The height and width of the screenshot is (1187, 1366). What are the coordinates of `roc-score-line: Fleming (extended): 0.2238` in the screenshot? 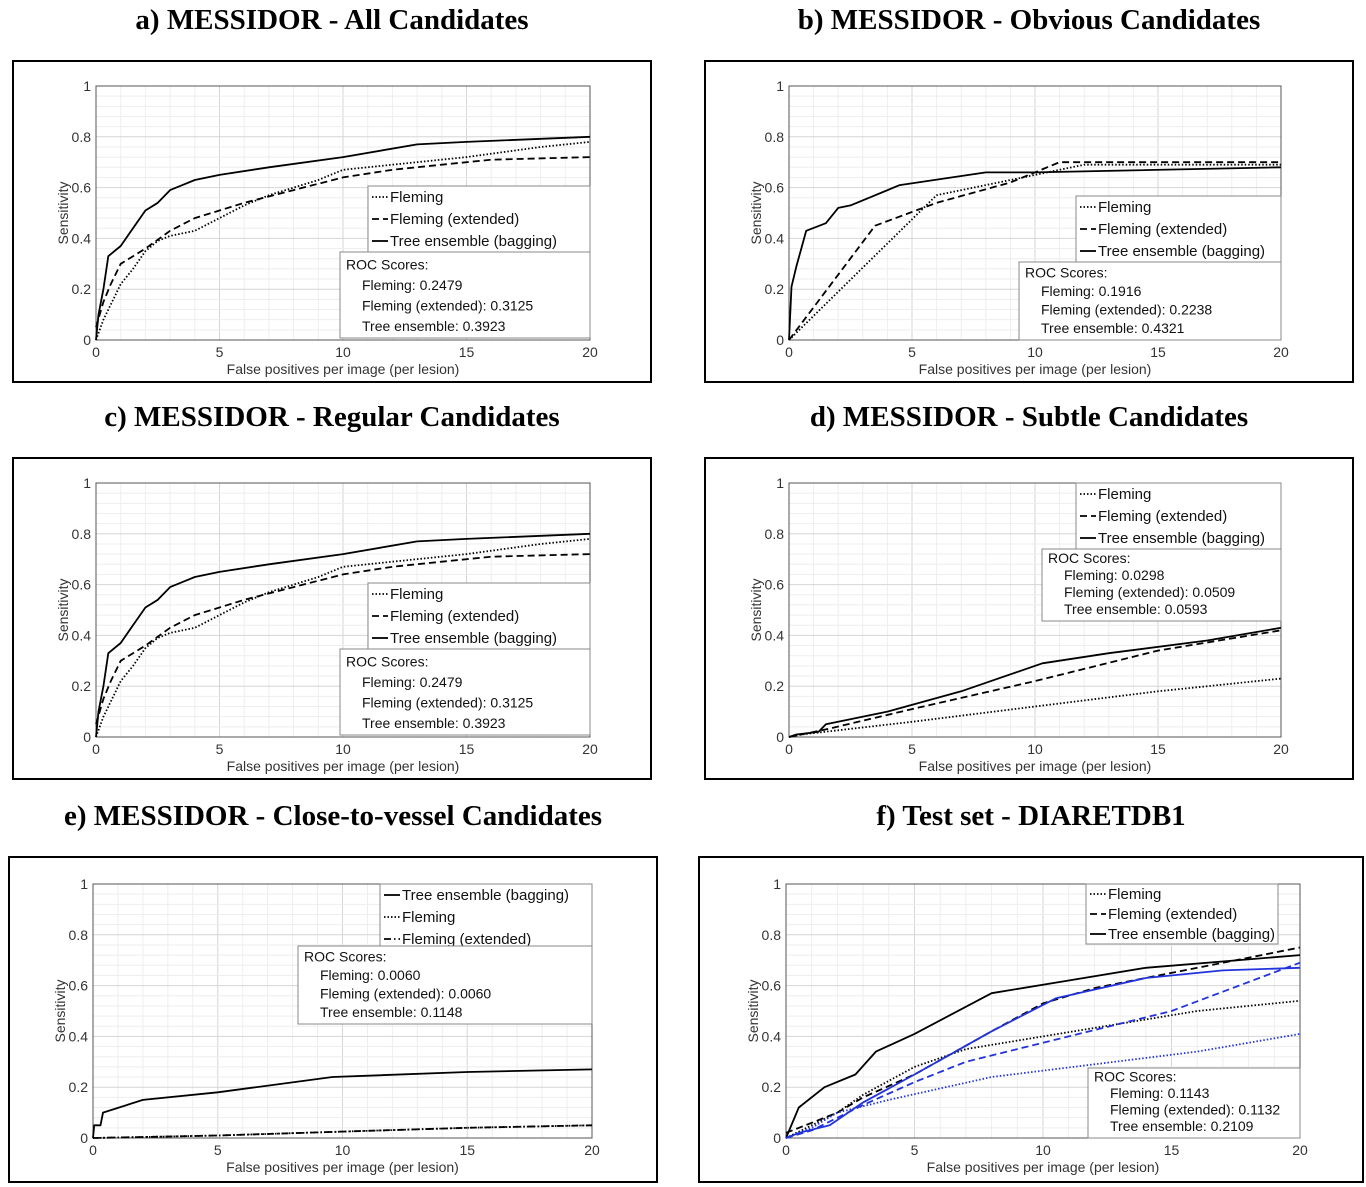 It's located at (1126, 310).